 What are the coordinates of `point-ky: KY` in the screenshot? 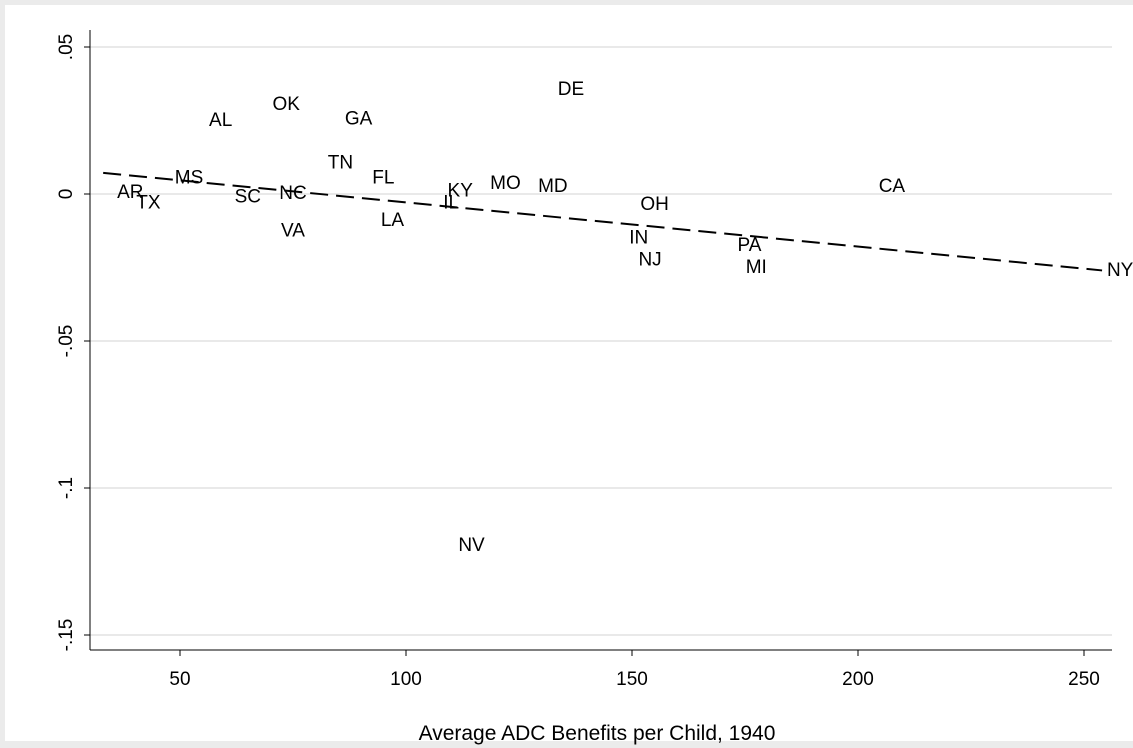 It's located at (461, 191).